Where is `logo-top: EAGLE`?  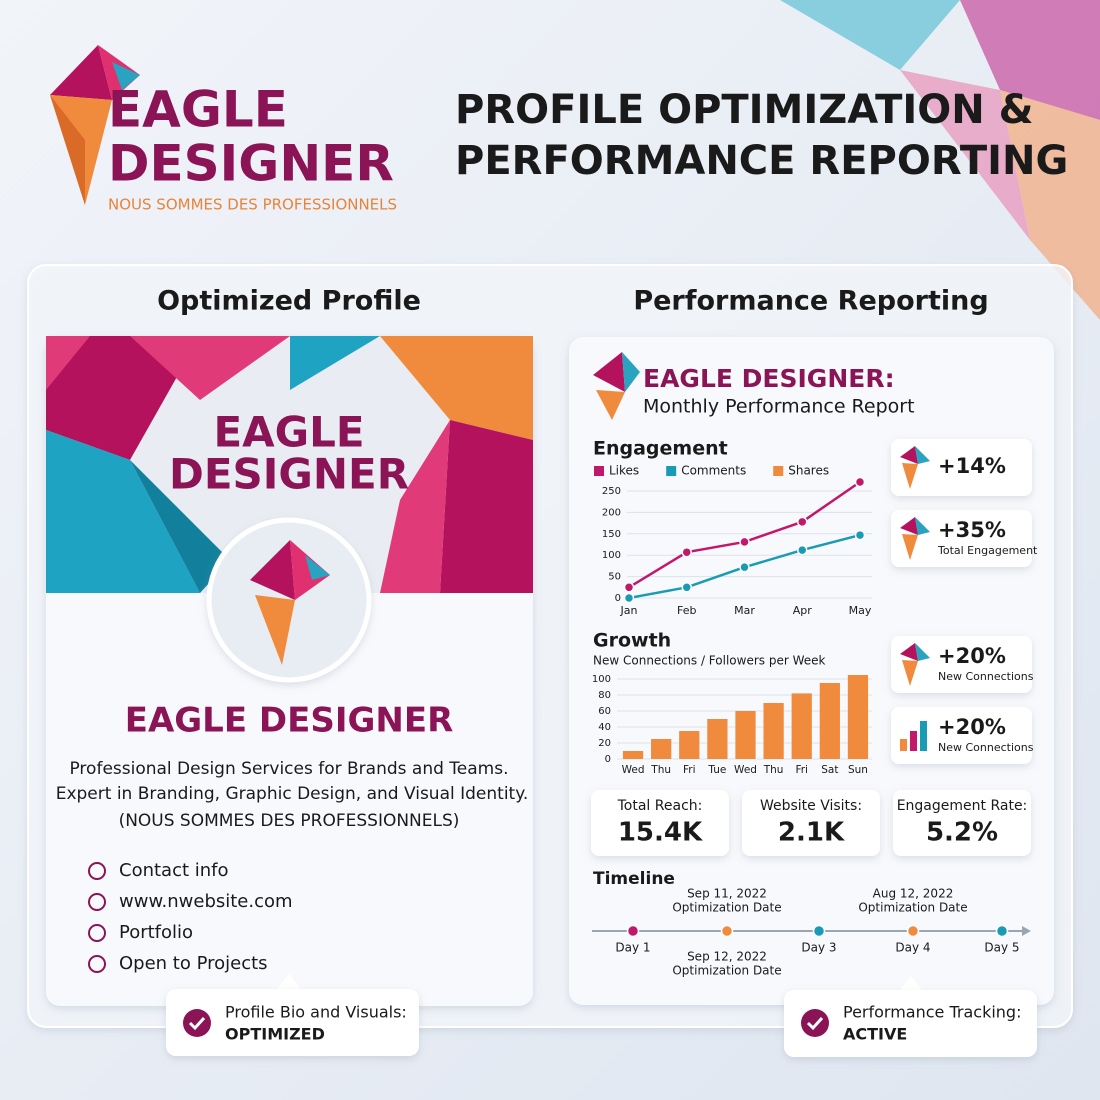
logo-top: EAGLE is located at coordinates (198, 110).